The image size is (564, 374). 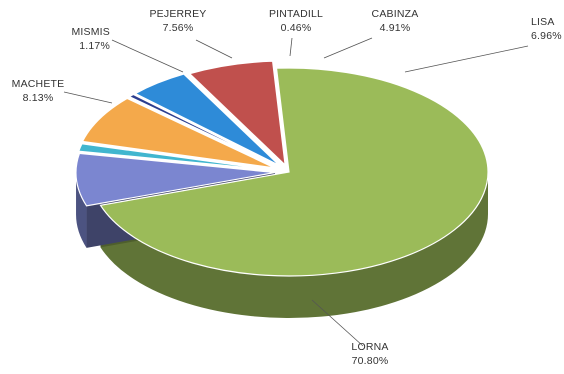 What do you see at coordinates (296, 28) in the screenshot?
I see `slice-percent-pintadill: 0.46%` at bounding box center [296, 28].